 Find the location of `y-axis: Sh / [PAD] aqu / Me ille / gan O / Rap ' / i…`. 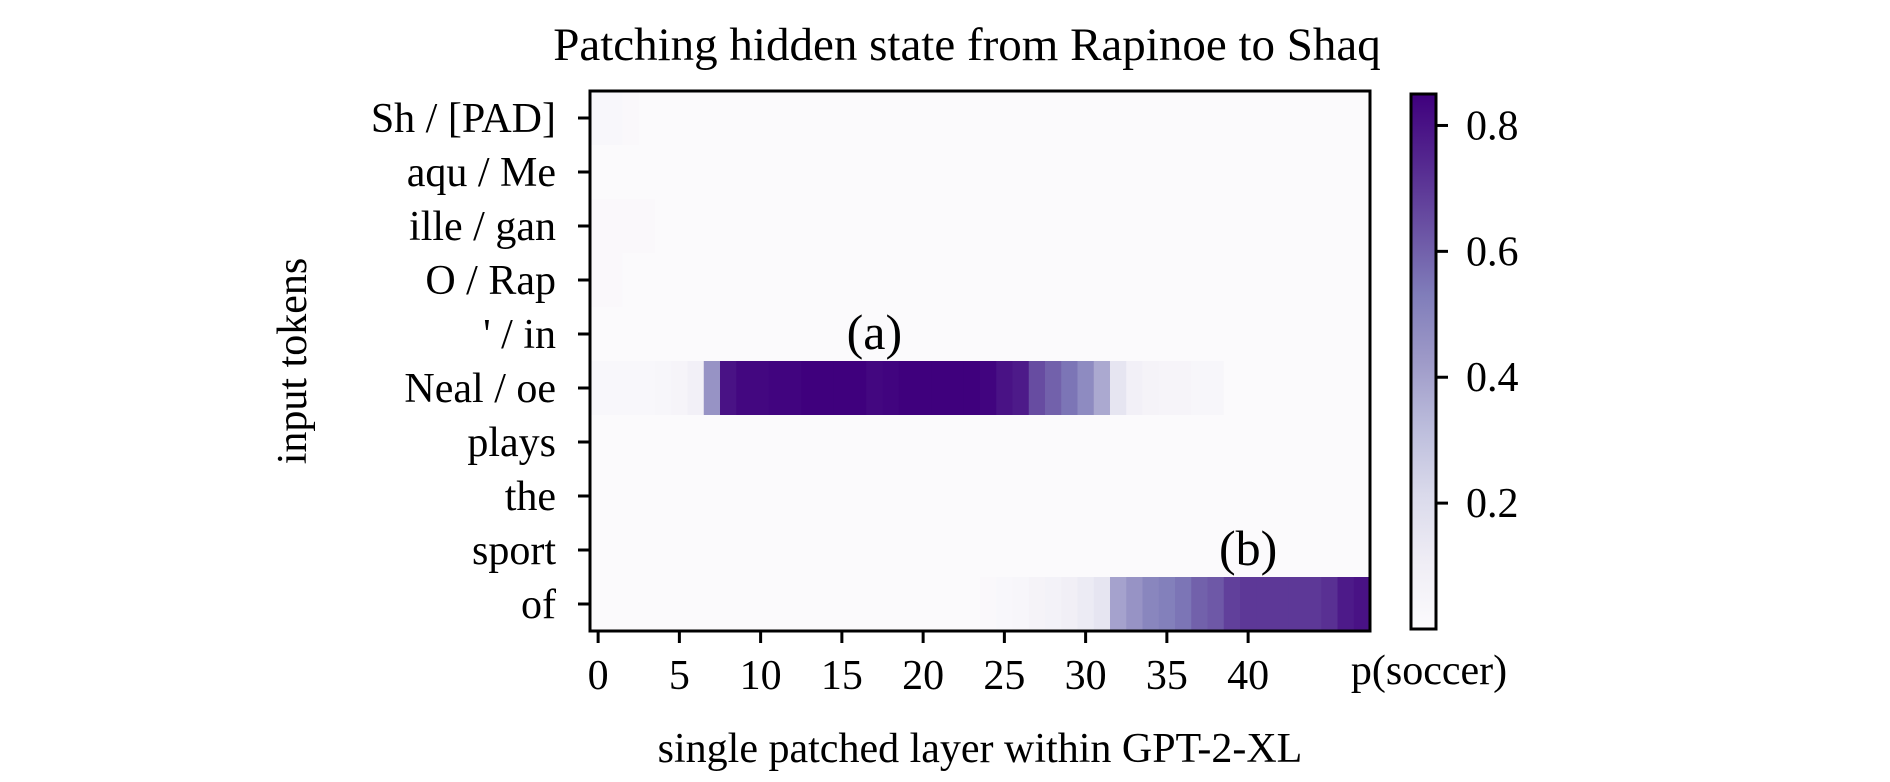

y-axis: Sh / [PAD] aqu / Me ille / gan O / Rap ' / i… is located at coordinates (480, 362).